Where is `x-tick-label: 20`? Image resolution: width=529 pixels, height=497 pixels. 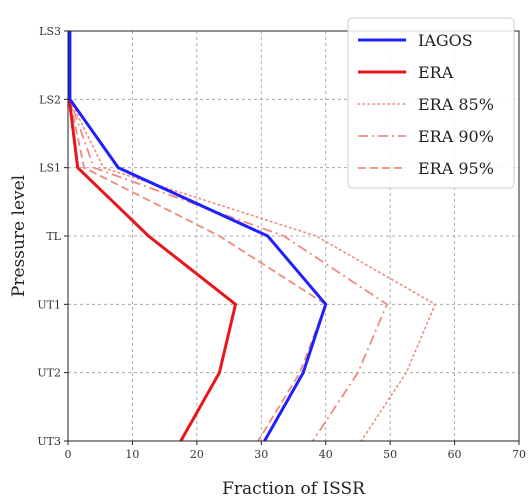 x-tick-label: 20 is located at coordinates (197, 454).